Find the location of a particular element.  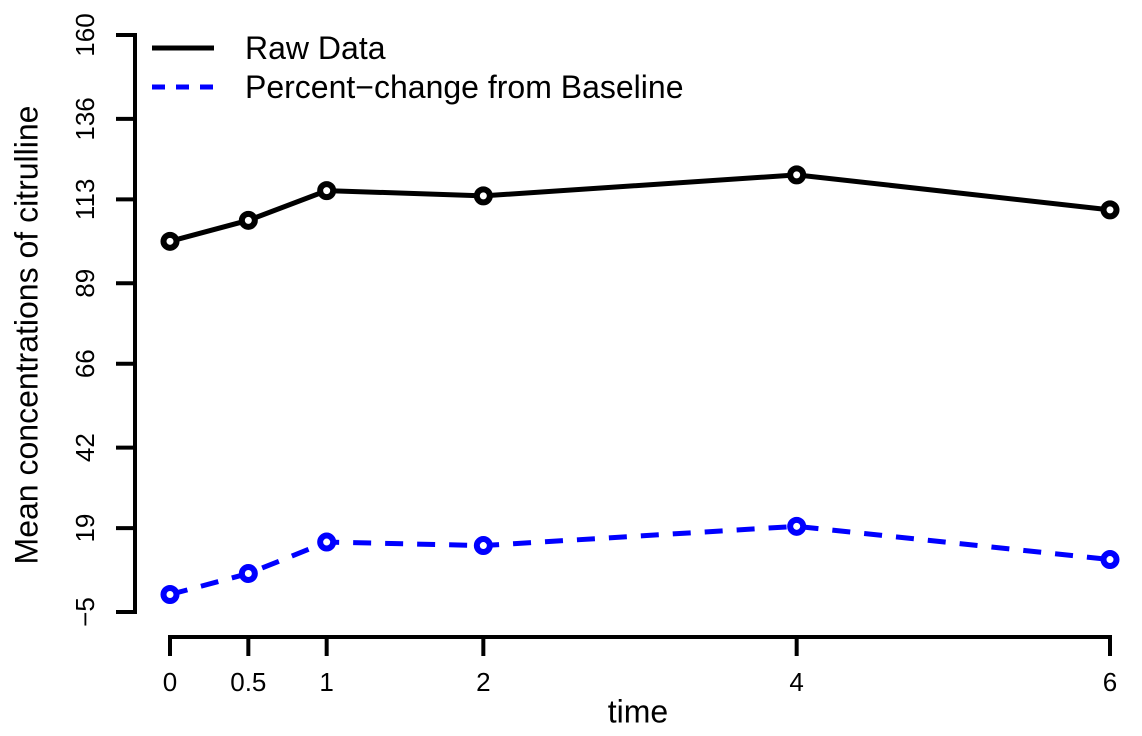

y-tick-label: 19 is located at coordinates (85, 528).